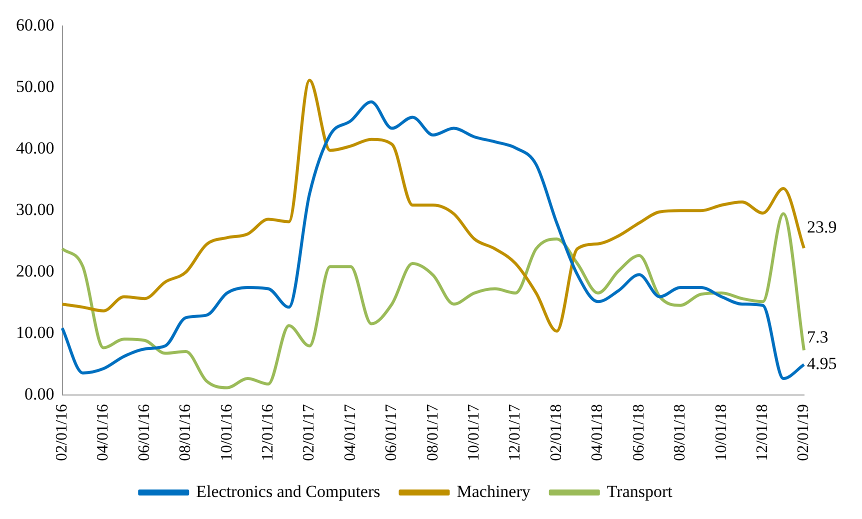  I want to click on x-tick-label: 10/01/17, so click(474, 432).